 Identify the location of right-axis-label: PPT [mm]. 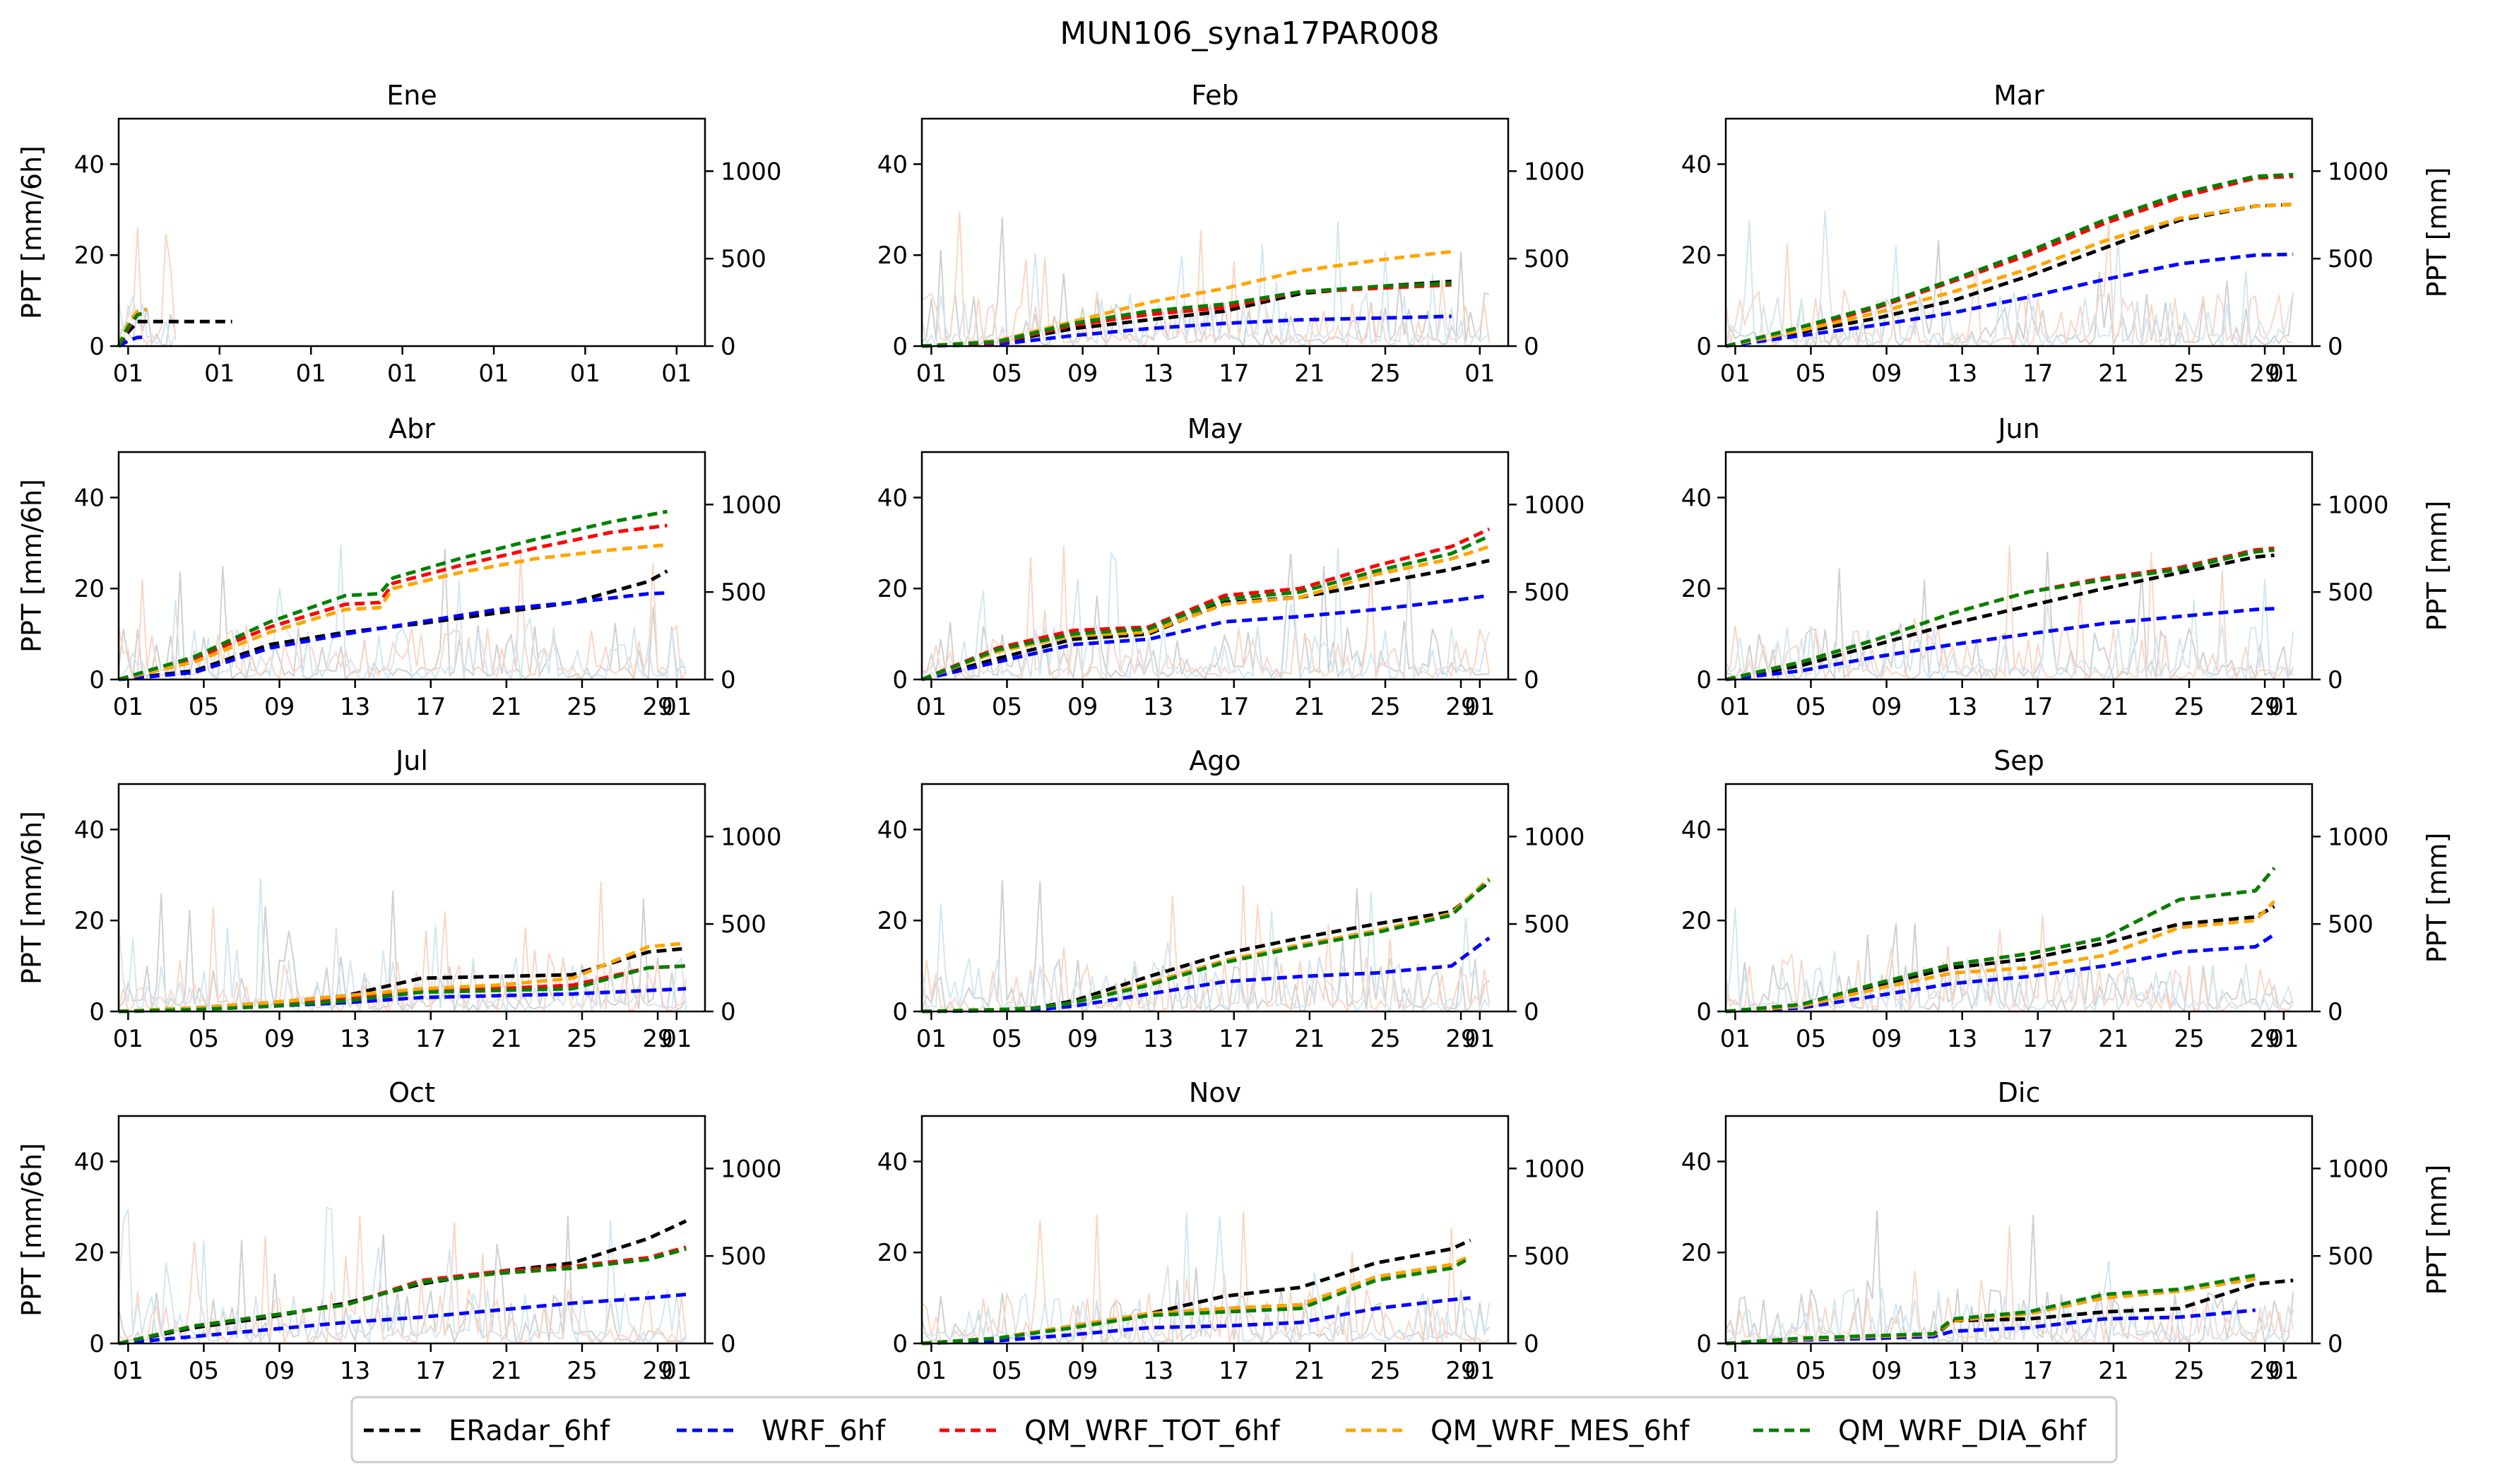
(2437, 1230).